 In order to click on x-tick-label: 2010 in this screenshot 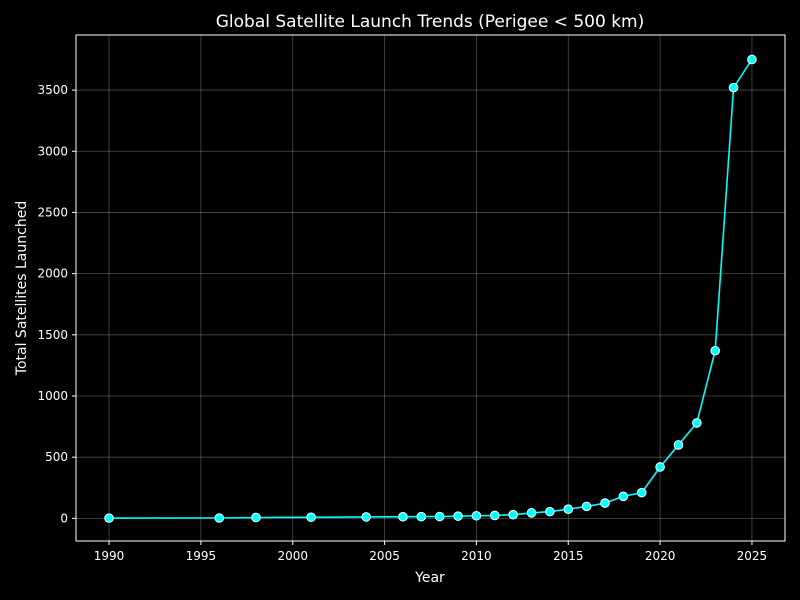, I will do `click(476, 556)`.